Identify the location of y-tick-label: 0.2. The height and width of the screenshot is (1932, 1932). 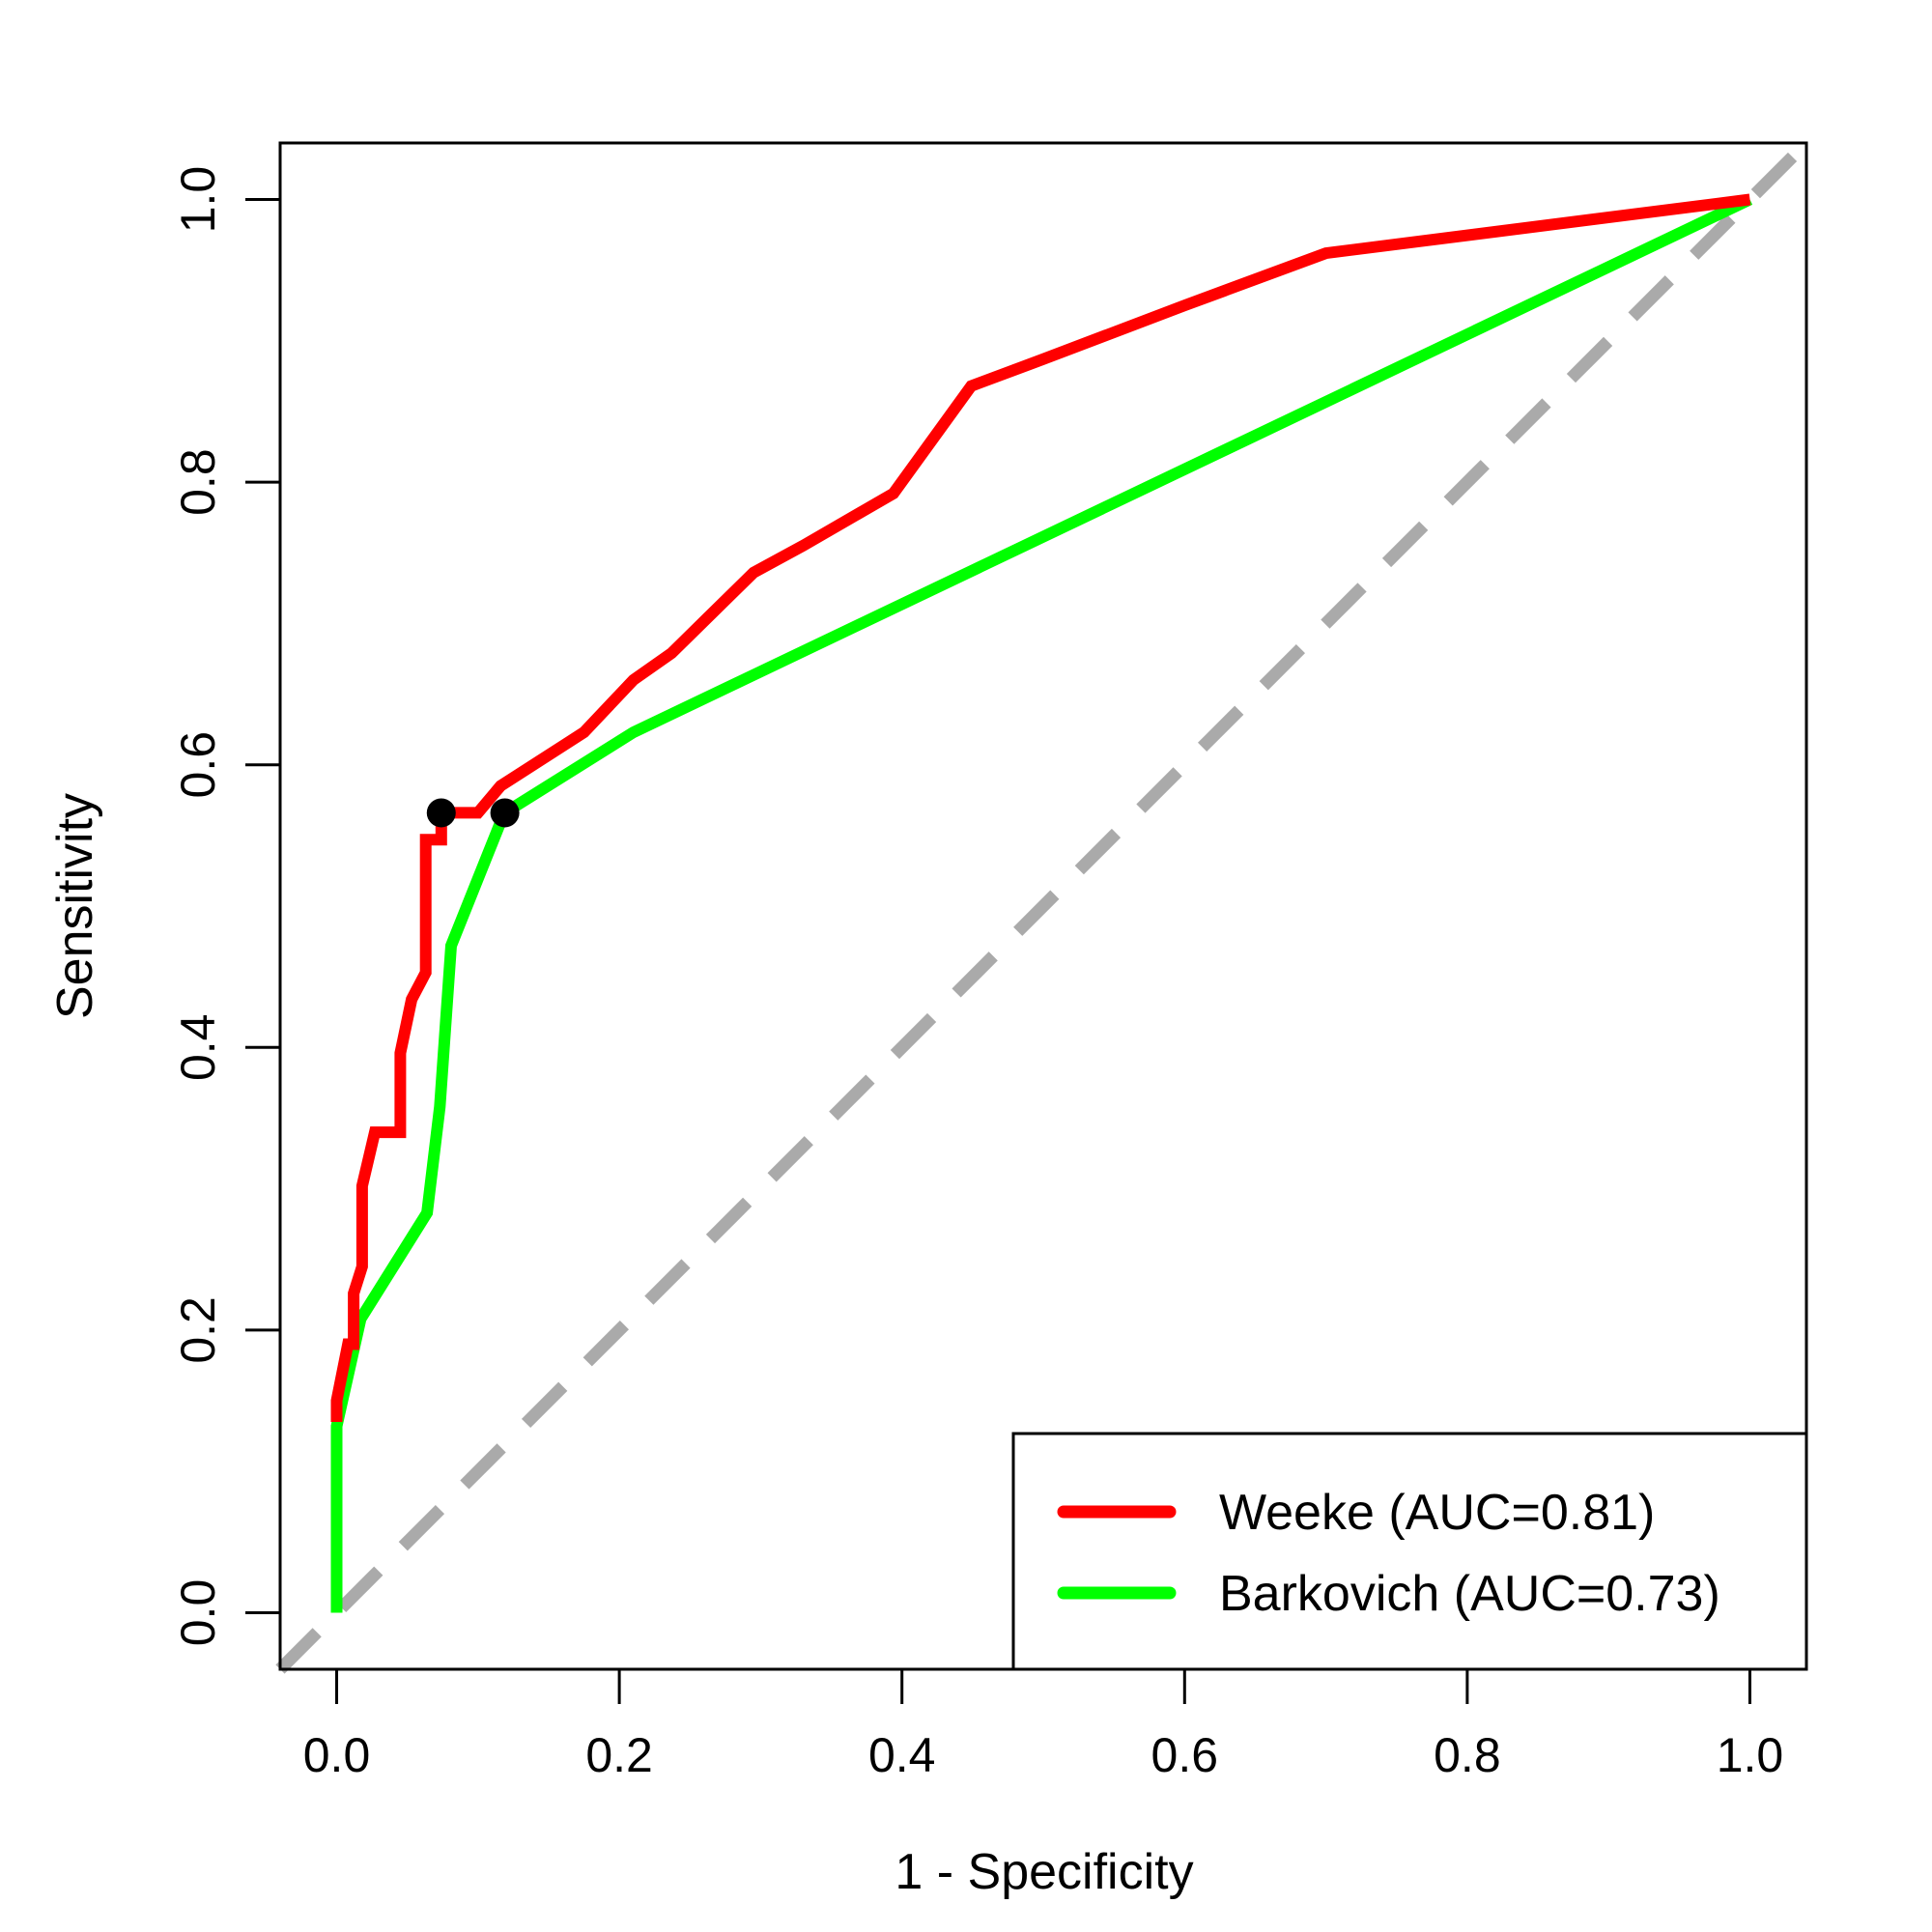
(198, 1330).